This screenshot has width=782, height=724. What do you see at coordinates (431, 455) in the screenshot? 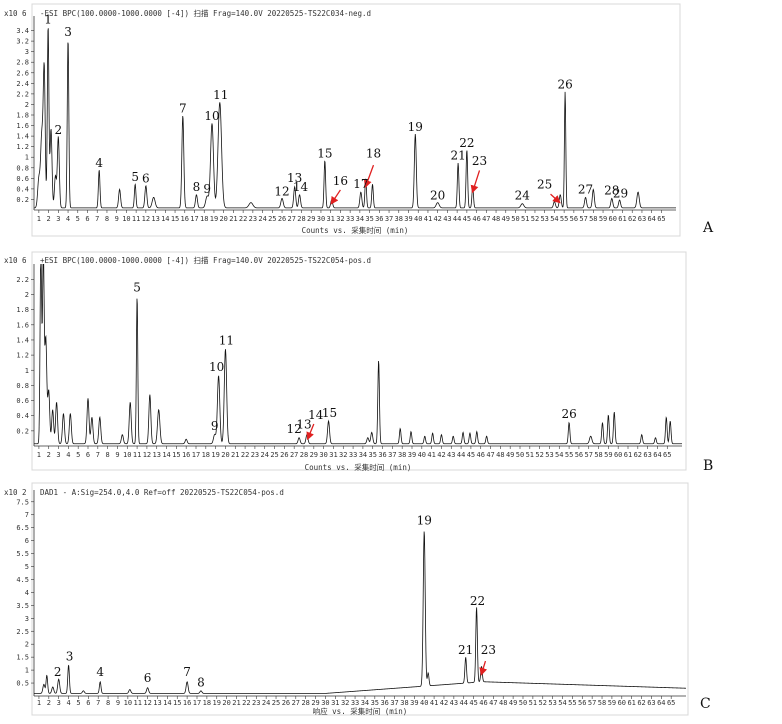
I see `x-tick-label: 41` at bounding box center [431, 455].